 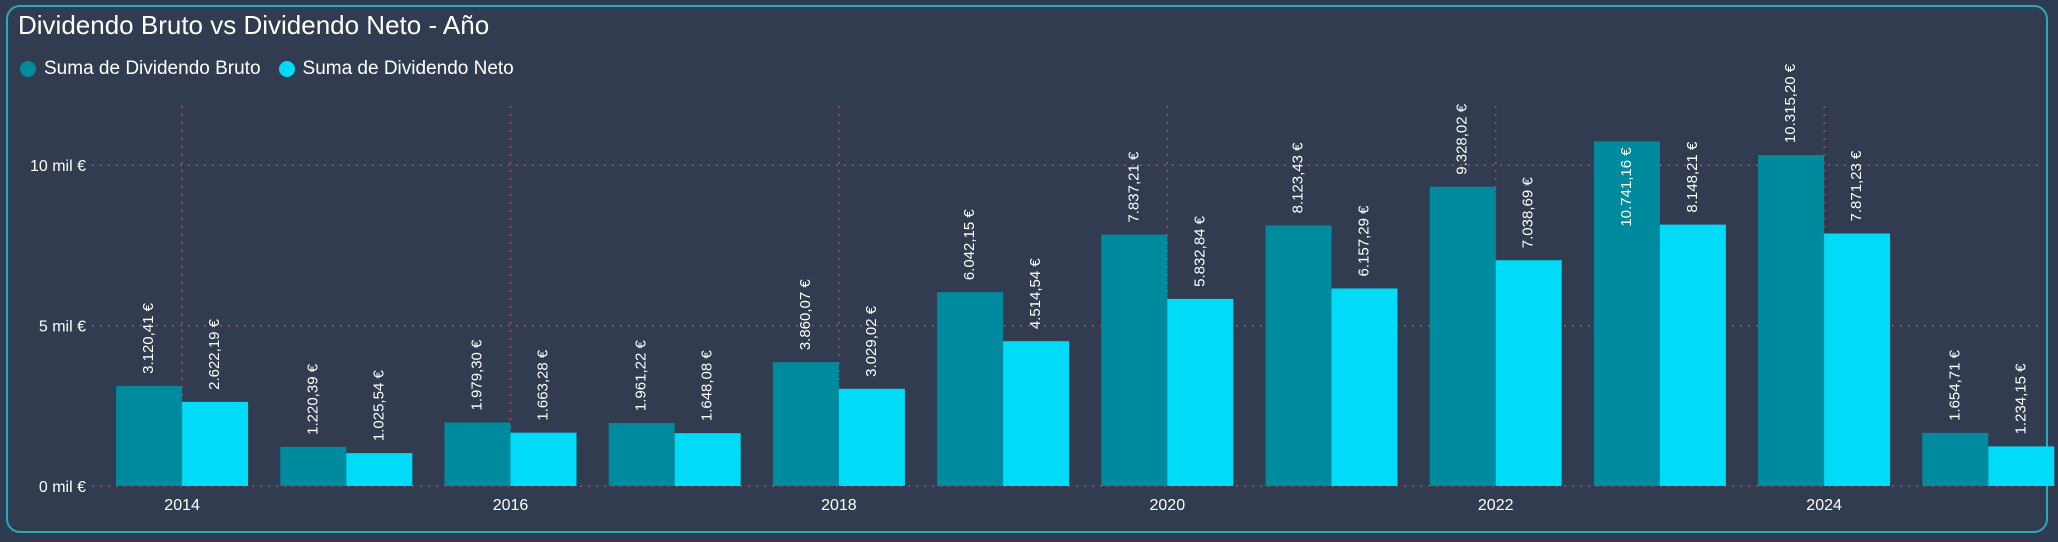 What do you see at coordinates (805, 315) in the screenshot?
I see `label-bruto: 3.860,07 €` at bounding box center [805, 315].